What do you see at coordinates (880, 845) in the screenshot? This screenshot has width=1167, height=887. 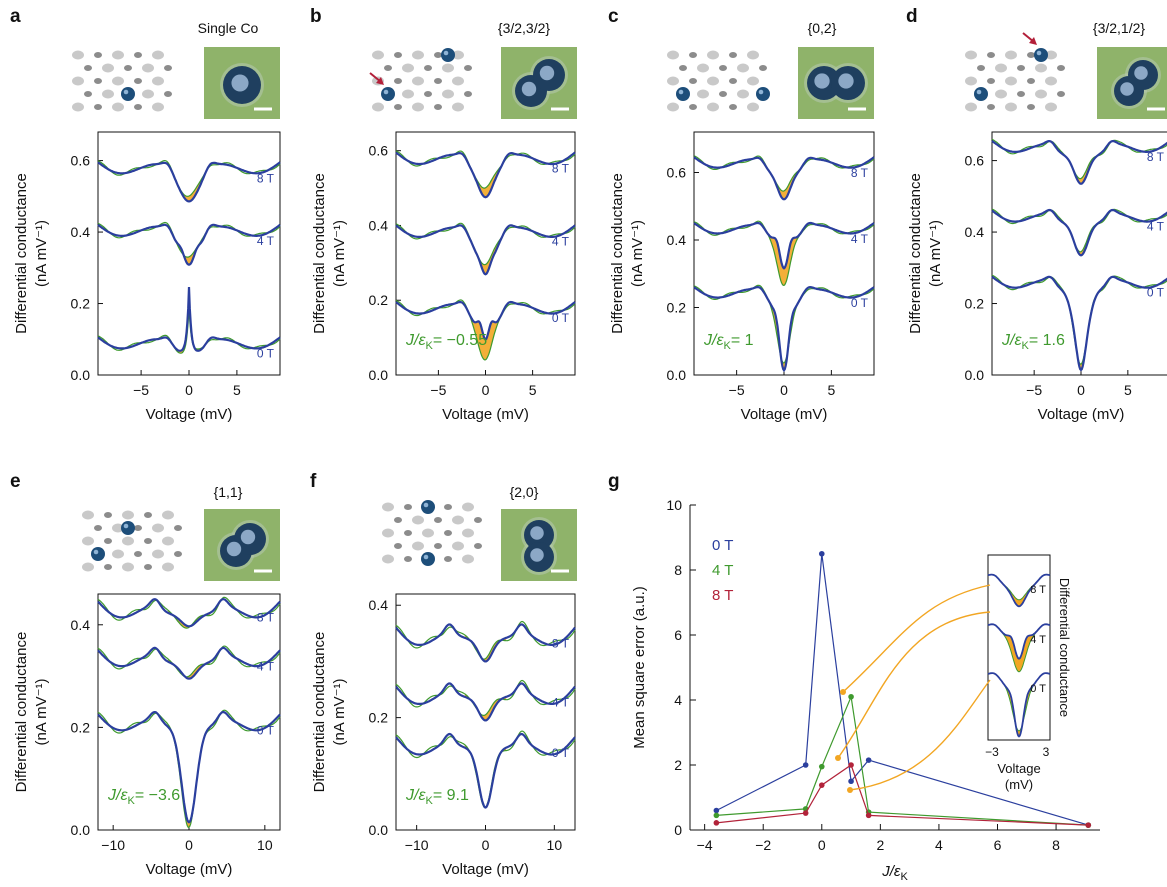 I see `x-tick-label: 2` at bounding box center [880, 845].